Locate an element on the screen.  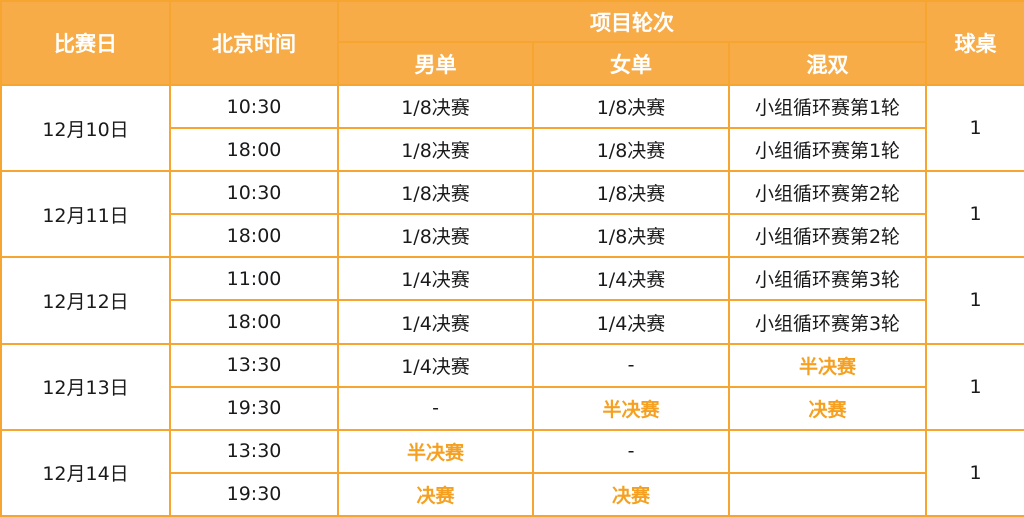
date-cell: 12月14日 is located at coordinates (85, 472).